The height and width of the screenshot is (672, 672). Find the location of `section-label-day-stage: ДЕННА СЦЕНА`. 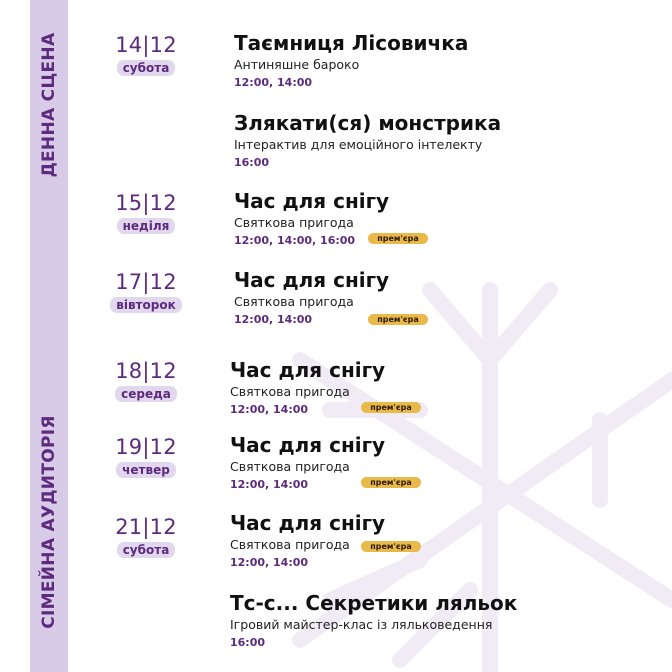

section-label-day-stage: ДЕННА СЦЕНА is located at coordinates (49, 105).